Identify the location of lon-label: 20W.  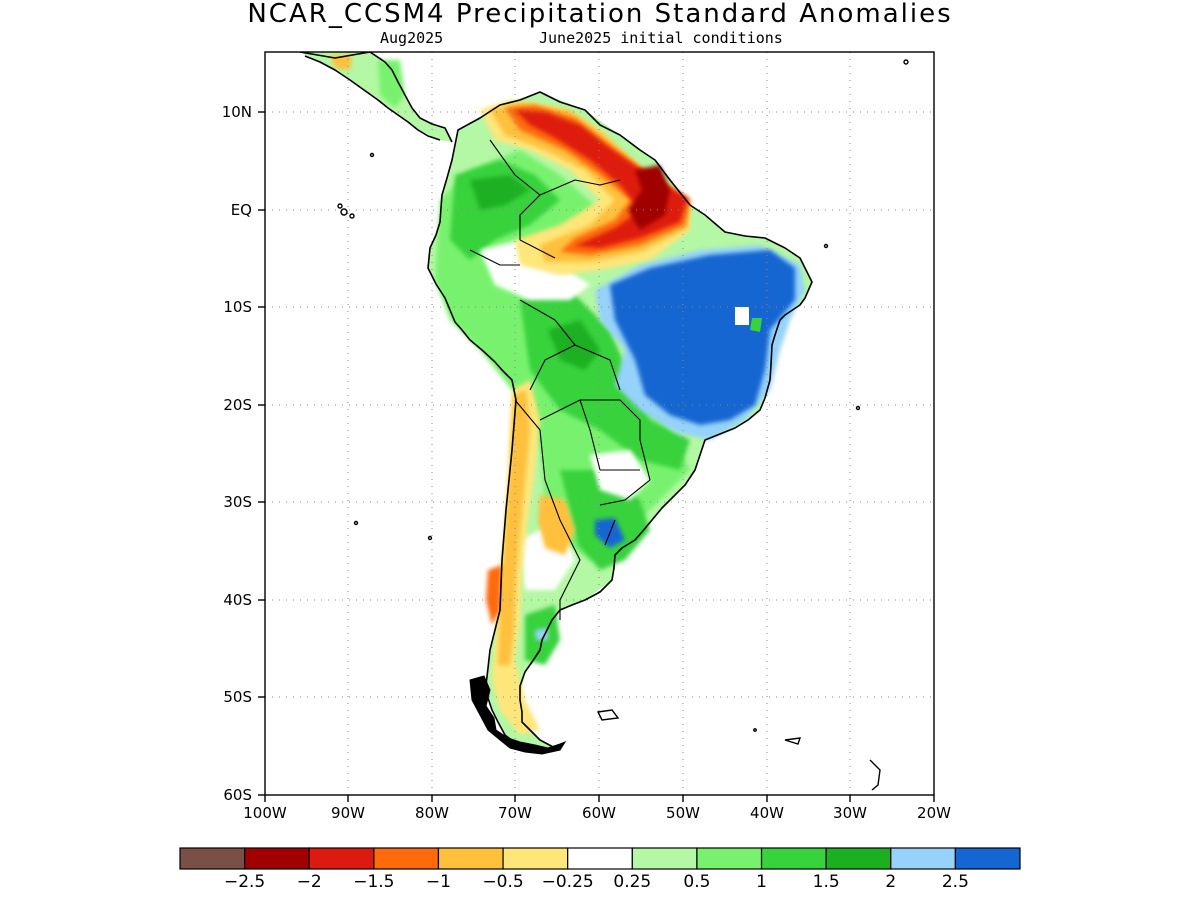
(934, 813).